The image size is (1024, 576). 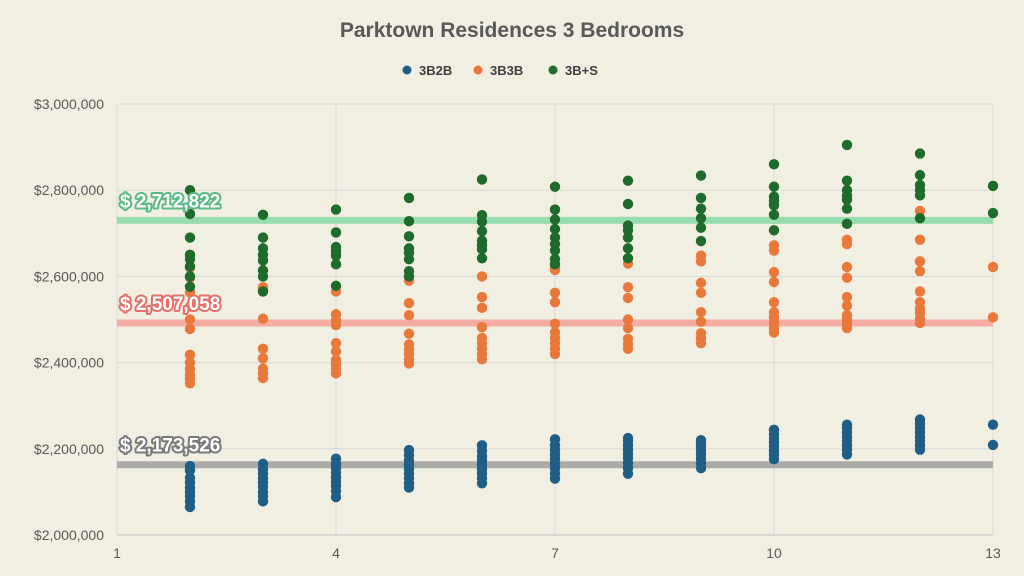 I want to click on y-tick-label: $3,000,000, so click(x=69, y=104).